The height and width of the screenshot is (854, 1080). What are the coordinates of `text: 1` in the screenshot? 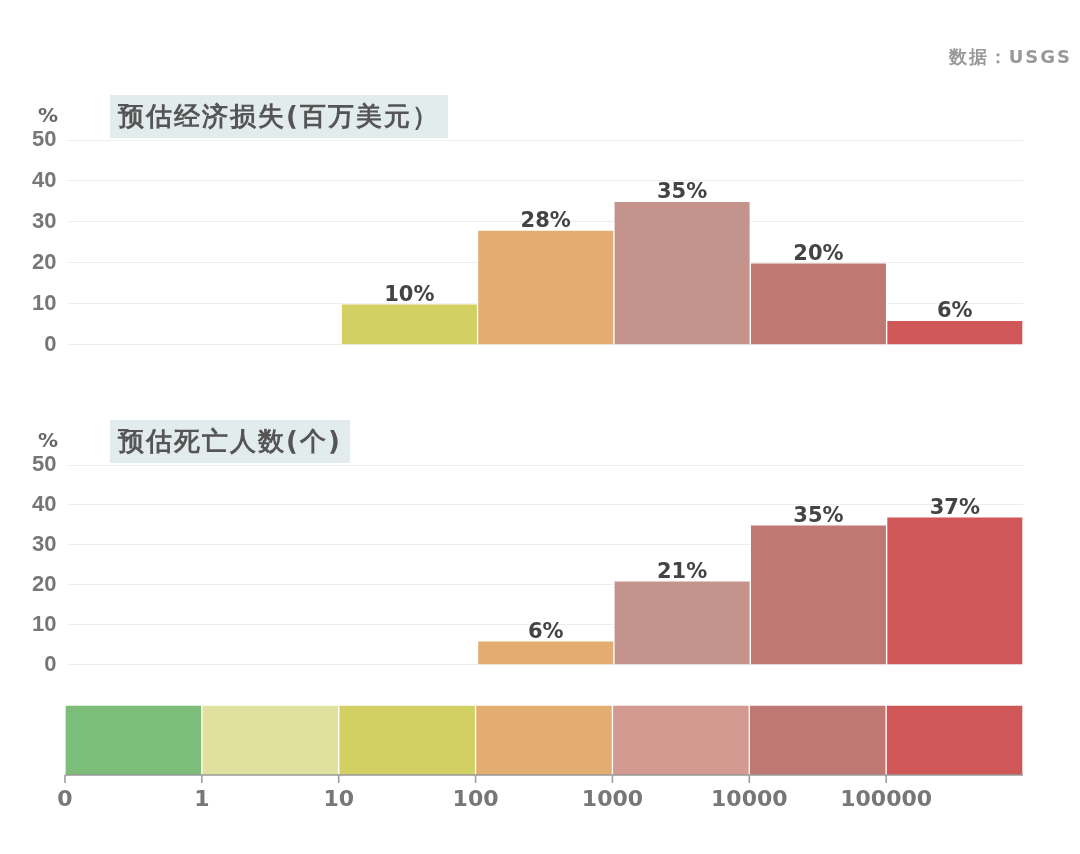 It's located at (202, 798).